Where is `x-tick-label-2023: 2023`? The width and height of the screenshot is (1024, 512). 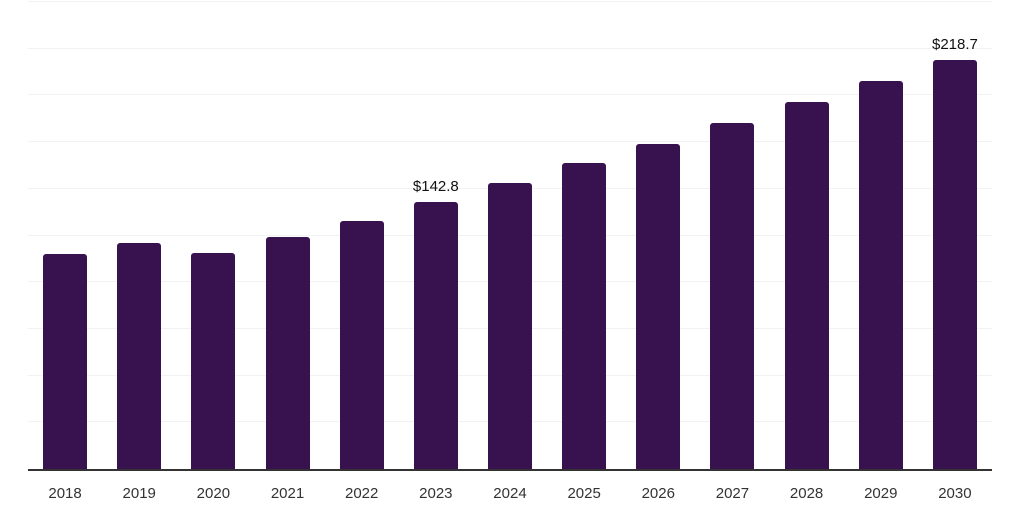
x-tick-label-2023: 2023 is located at coordinates (436, 493).